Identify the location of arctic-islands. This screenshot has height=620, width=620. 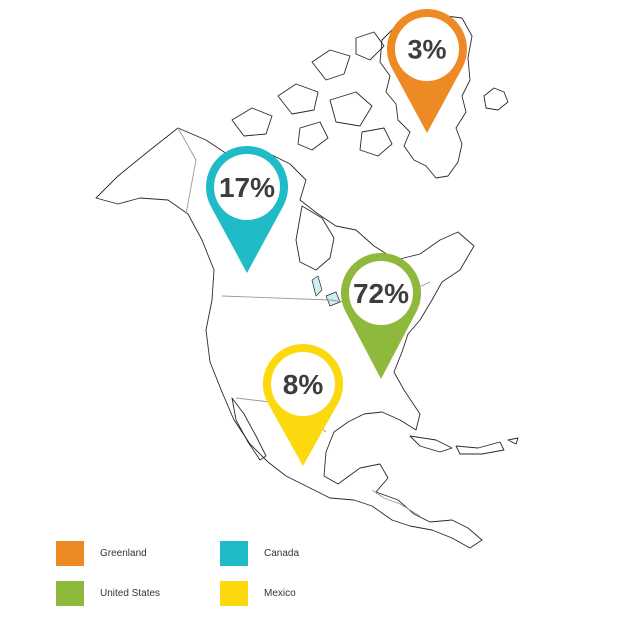
(312, 94).